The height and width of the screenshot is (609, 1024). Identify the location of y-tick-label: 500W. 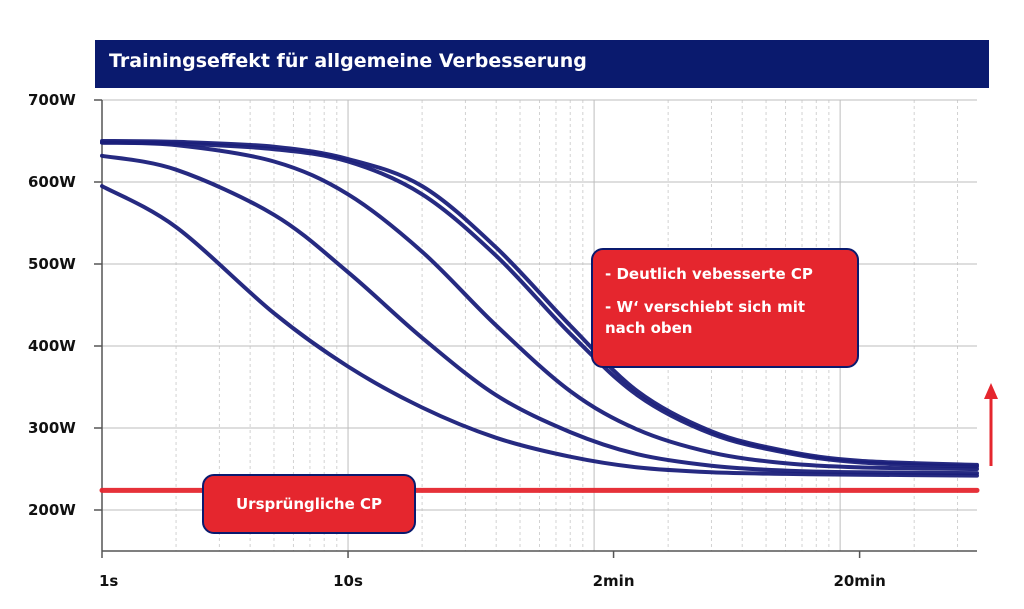
(52, 264).